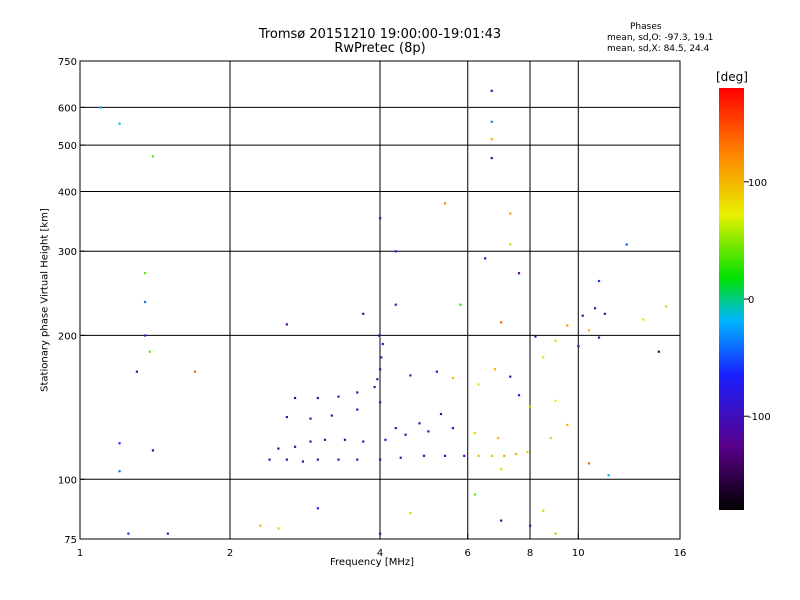  Describe the element at coordinates (230, 553) in the screenshot. I see `x-tick-label: 2` at that location.